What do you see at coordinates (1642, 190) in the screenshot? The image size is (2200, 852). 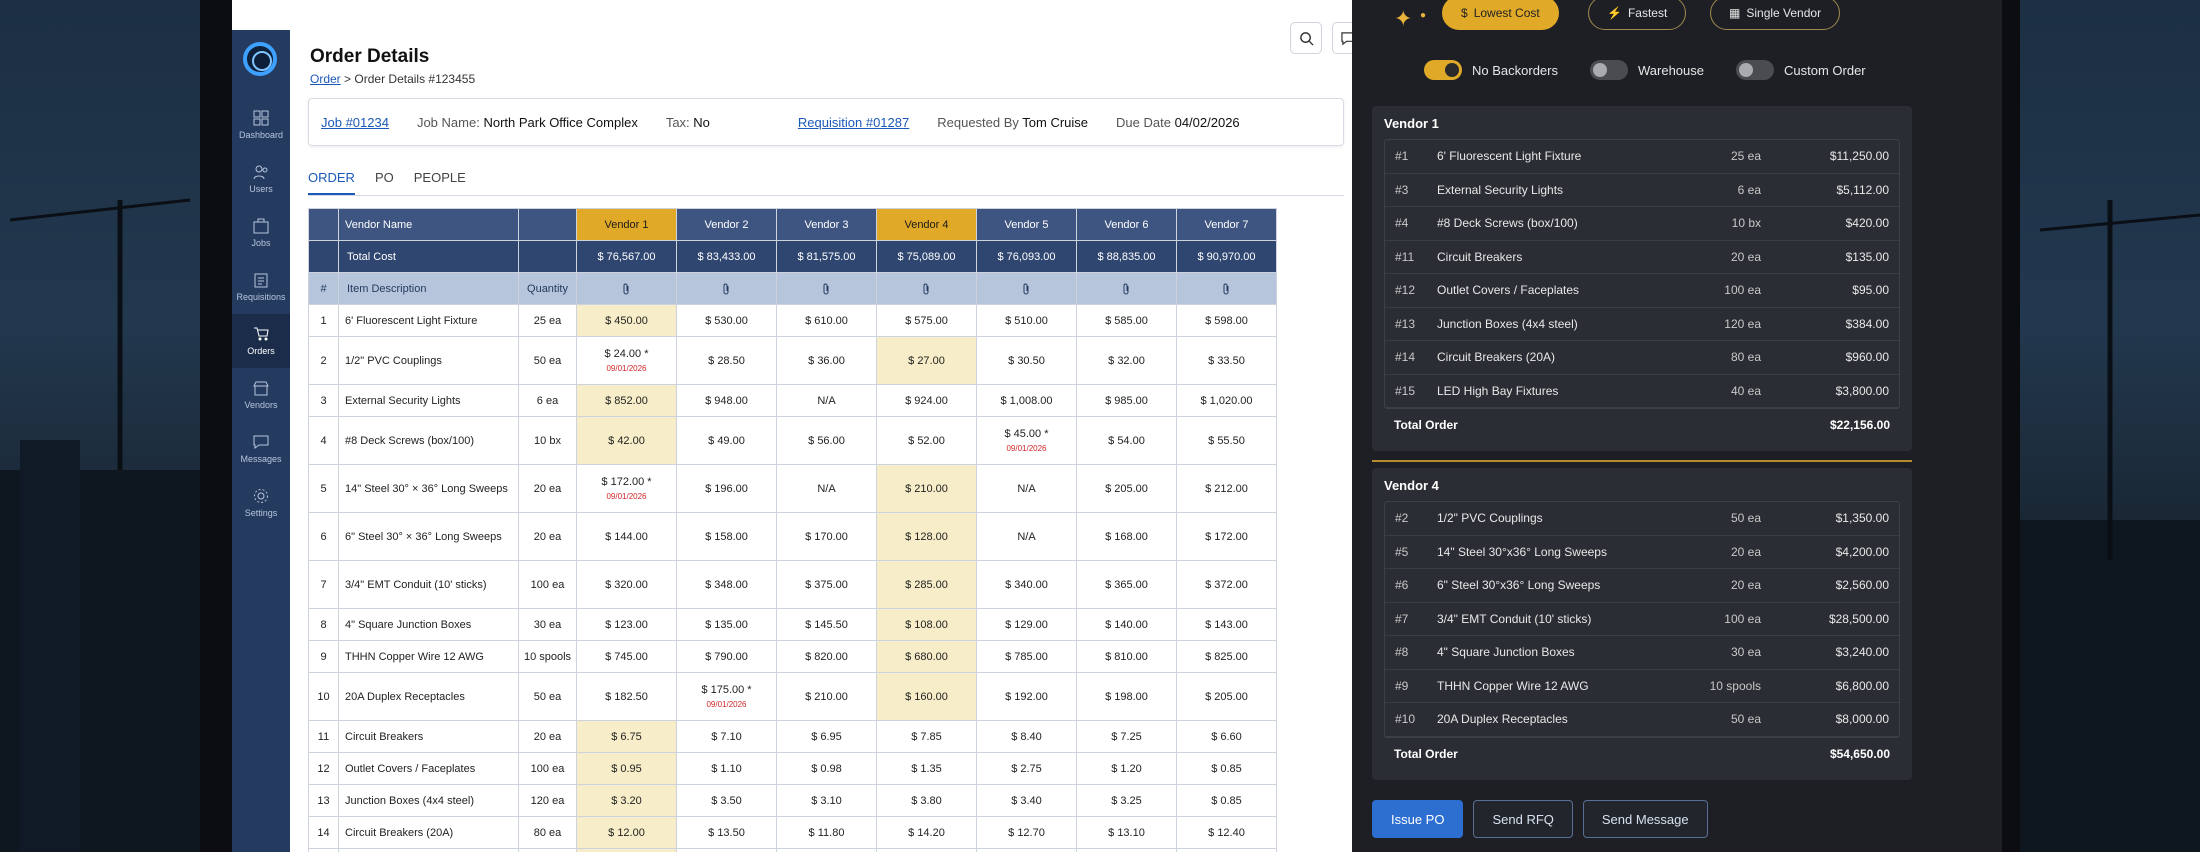 I see `vendor-line-item: #3 External Security Lights 6 ea $5,112.00` at bounding box center [1642, 190].